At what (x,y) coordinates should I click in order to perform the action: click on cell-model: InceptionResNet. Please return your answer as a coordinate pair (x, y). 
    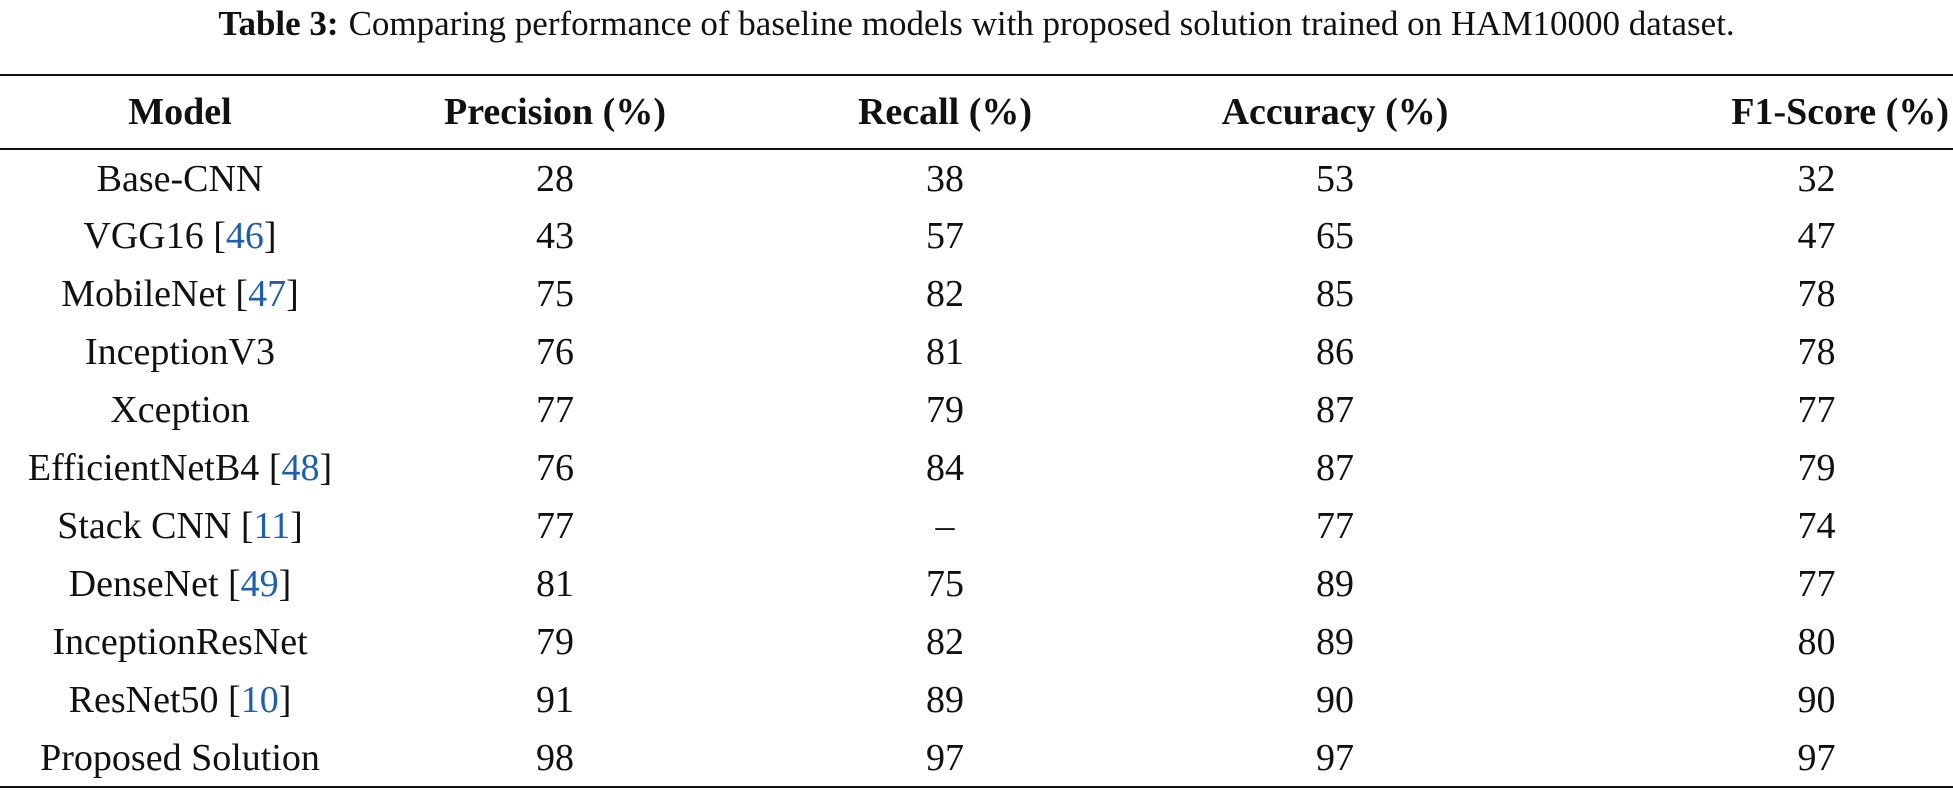
    Looking at the image, I should click on (180, 642).